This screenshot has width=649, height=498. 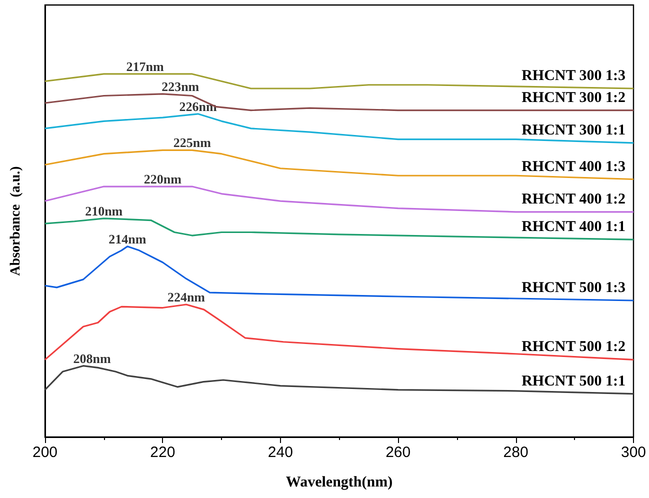 What do you see at coordinates (574, 199) in the screenshot?
I see `series-label: RHCNT 400 1:2` at bounding box center [574, 199].